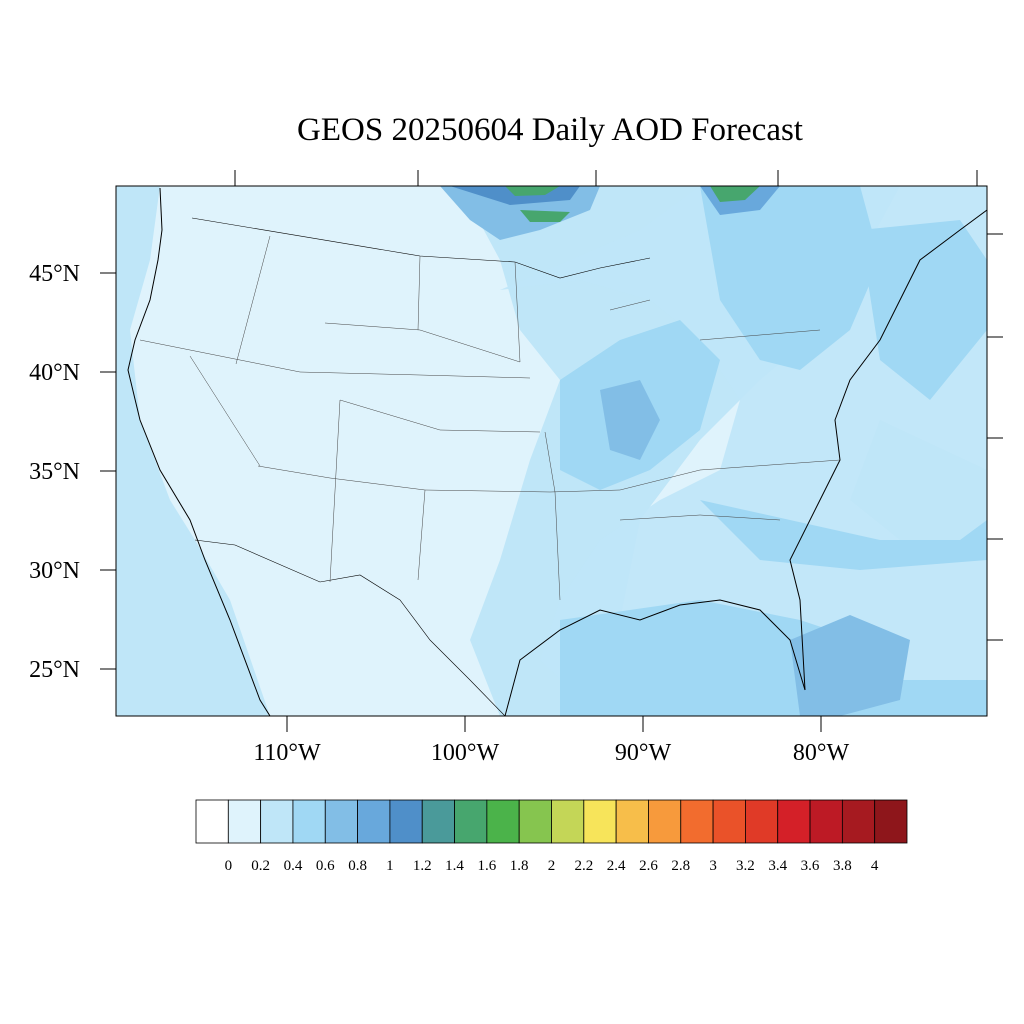  What do you see at coordinates (842, 866) in the screenshot?
I see `colorbar-label: 3.8` at bounding box center [842, 866].